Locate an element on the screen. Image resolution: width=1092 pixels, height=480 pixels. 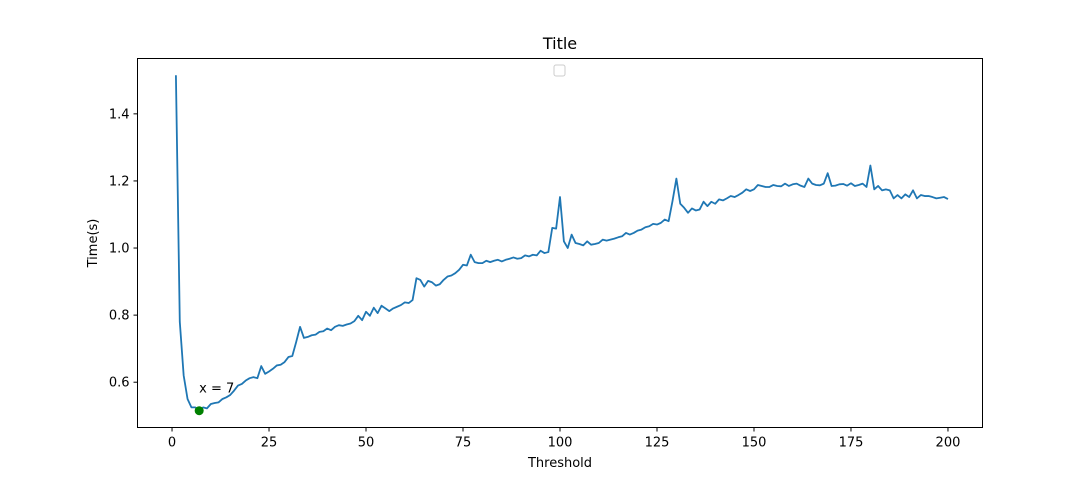
y-axis-label: Time(s) is located at coordinates (93, 244).